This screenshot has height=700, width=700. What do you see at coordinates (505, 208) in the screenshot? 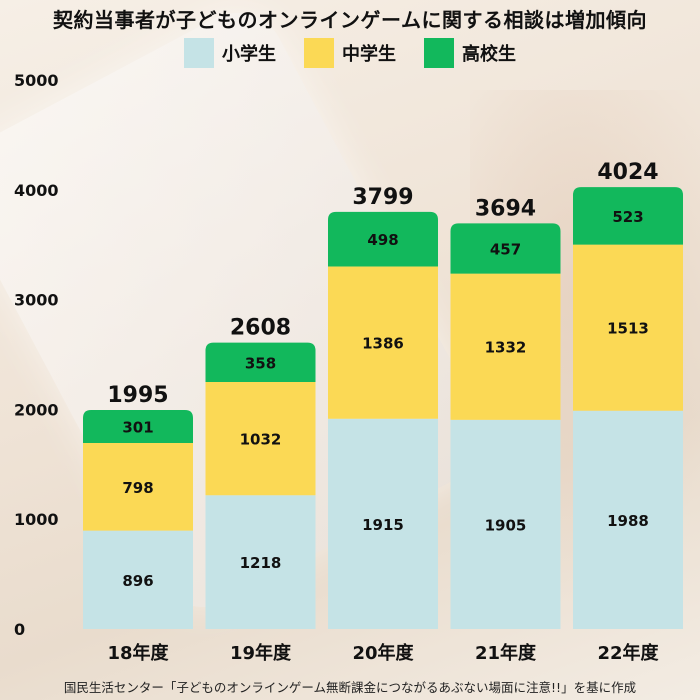
I see `bar-total-label: 3694` at bounding box center [505, 208].